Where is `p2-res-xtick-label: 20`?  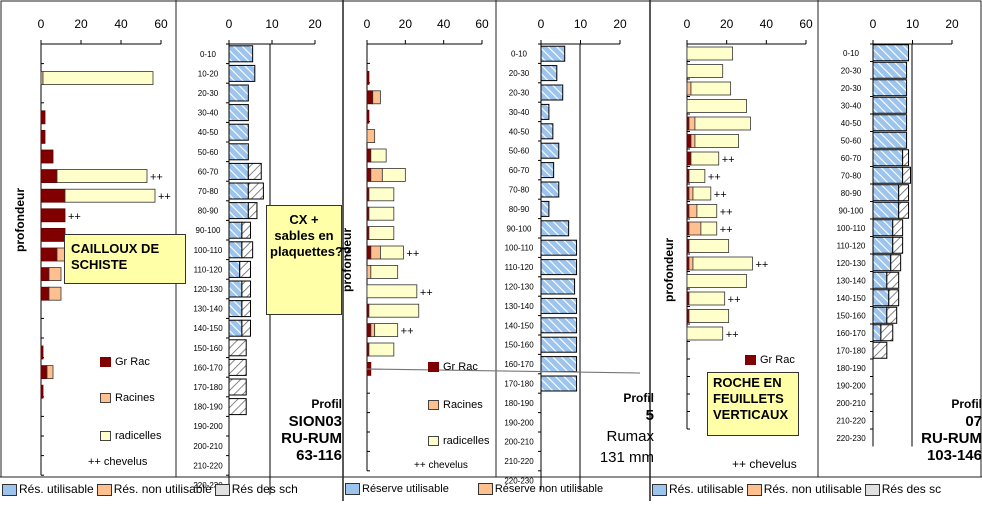
p2-res-xtick-label: 20 is located at coordinates (620, 24).